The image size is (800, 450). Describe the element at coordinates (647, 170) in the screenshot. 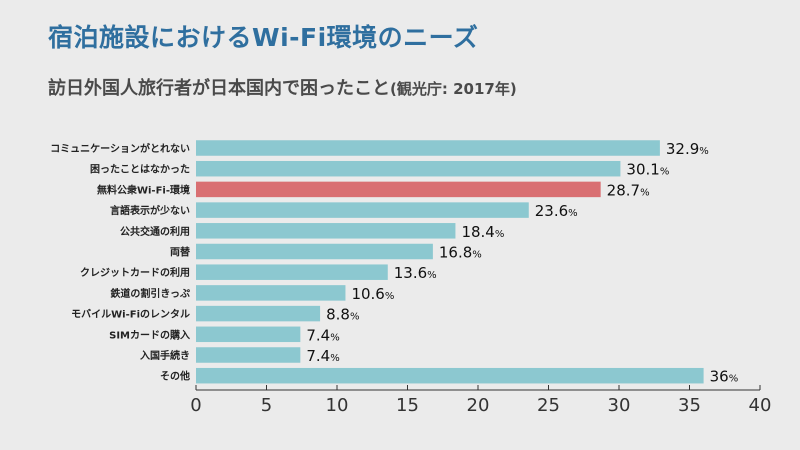

I see `value-label: 30.1%` at that location.